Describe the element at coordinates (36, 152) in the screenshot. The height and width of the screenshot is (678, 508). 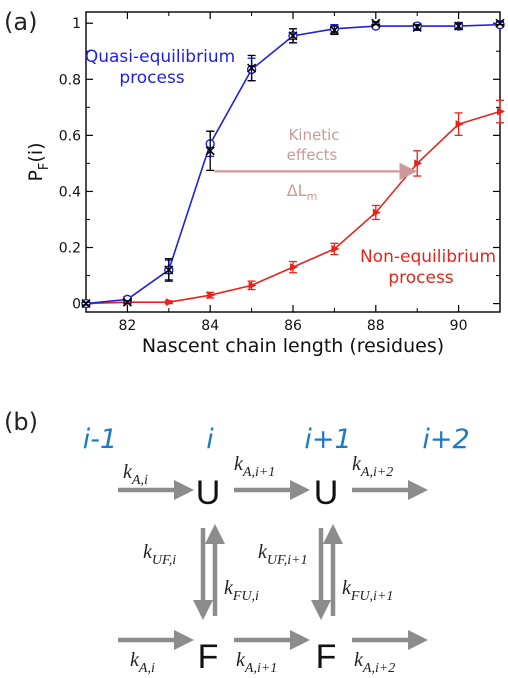
I see `y-axis-label-tail: (i)` at that location.